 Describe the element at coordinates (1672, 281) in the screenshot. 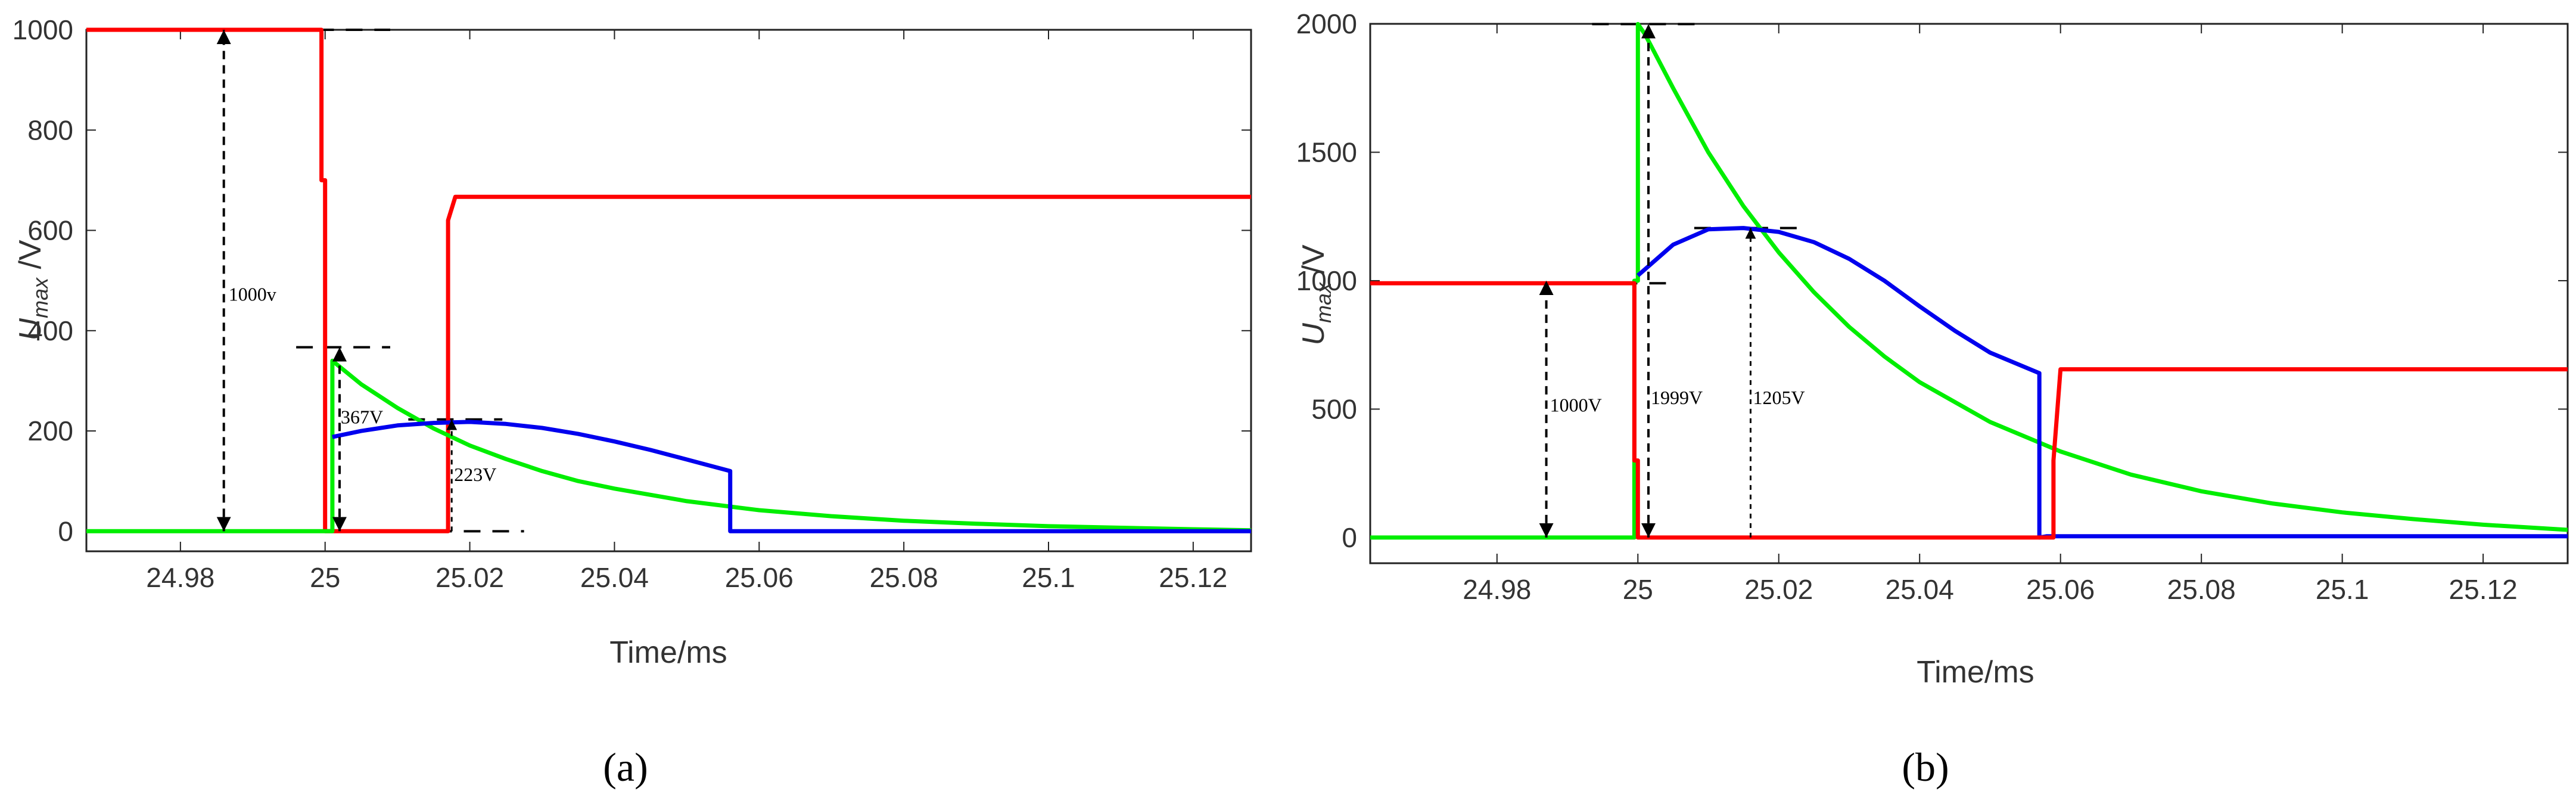

I see `annotations: 1000V 1999V 1205V` at that location.